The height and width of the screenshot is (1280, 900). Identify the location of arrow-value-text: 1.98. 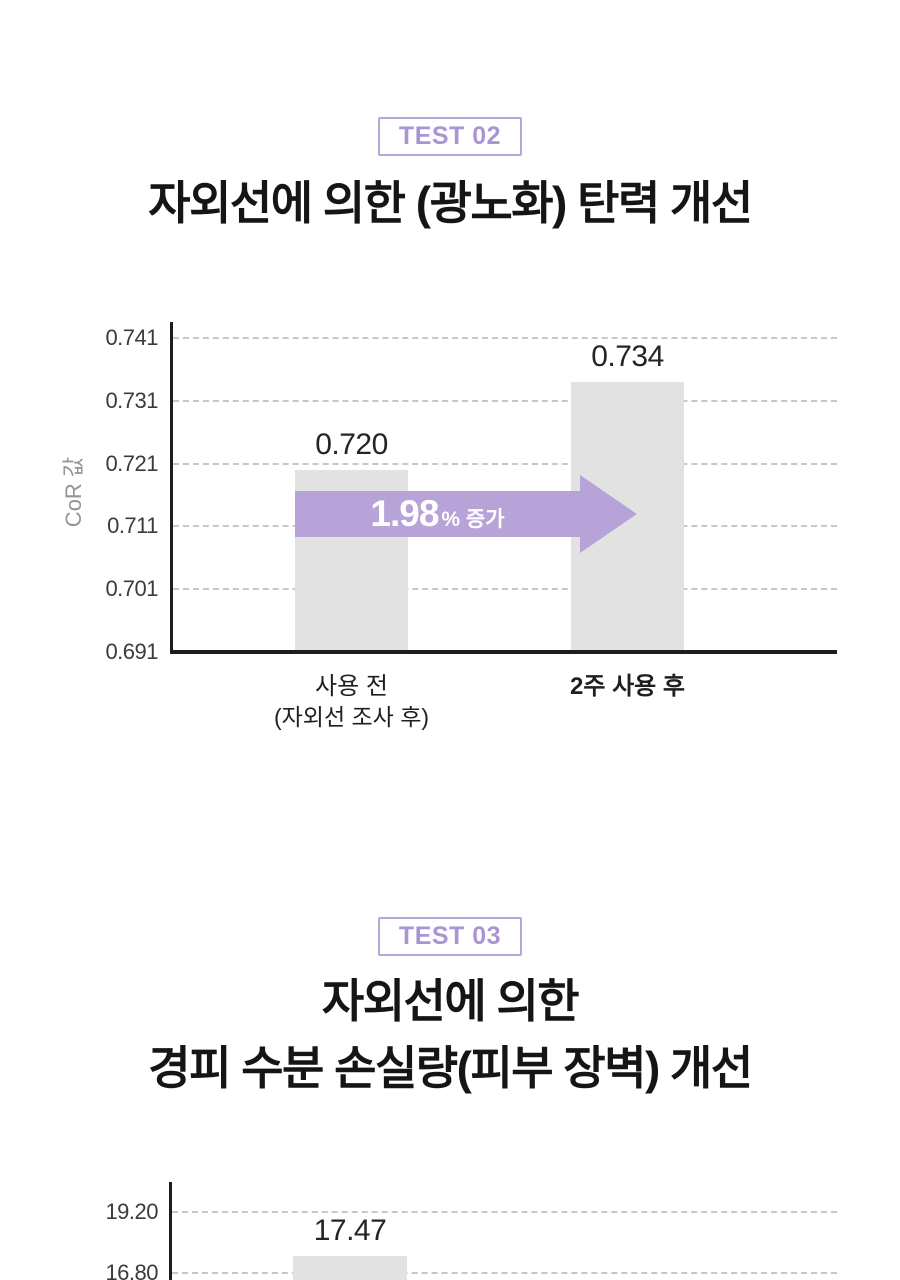
(404, 513).